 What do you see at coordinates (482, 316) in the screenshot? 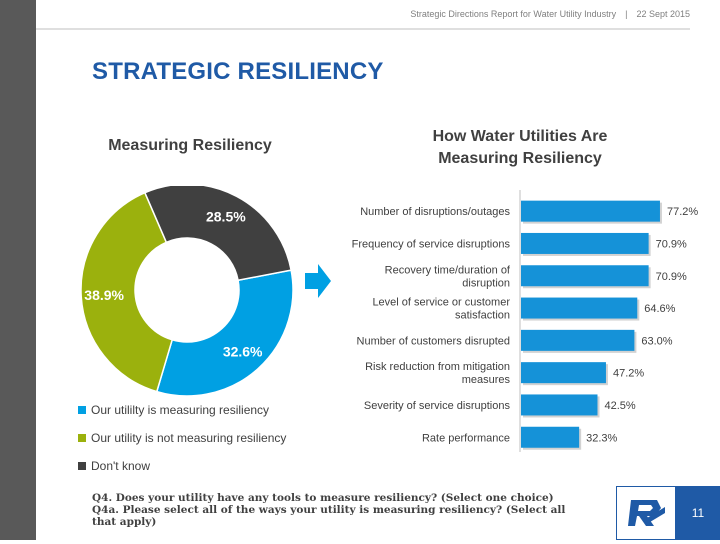
I see `bar-category-label: satisfaction` at bounding box center [482, 316].